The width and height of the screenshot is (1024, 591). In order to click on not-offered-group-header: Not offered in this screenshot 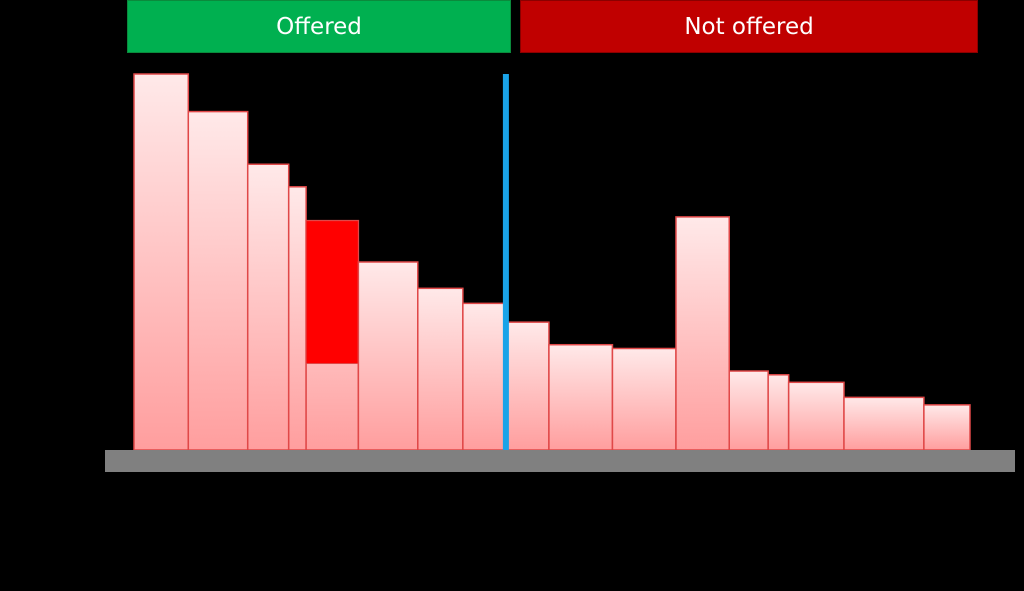, I will do `click(749, 26)`.